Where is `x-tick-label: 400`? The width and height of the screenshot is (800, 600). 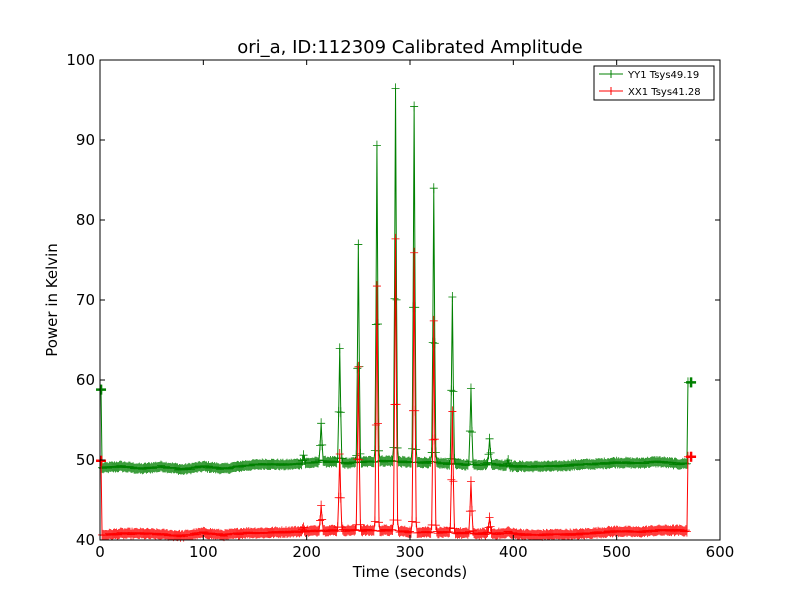 x-tick-label: 400 is located at coordinates (513, 552).